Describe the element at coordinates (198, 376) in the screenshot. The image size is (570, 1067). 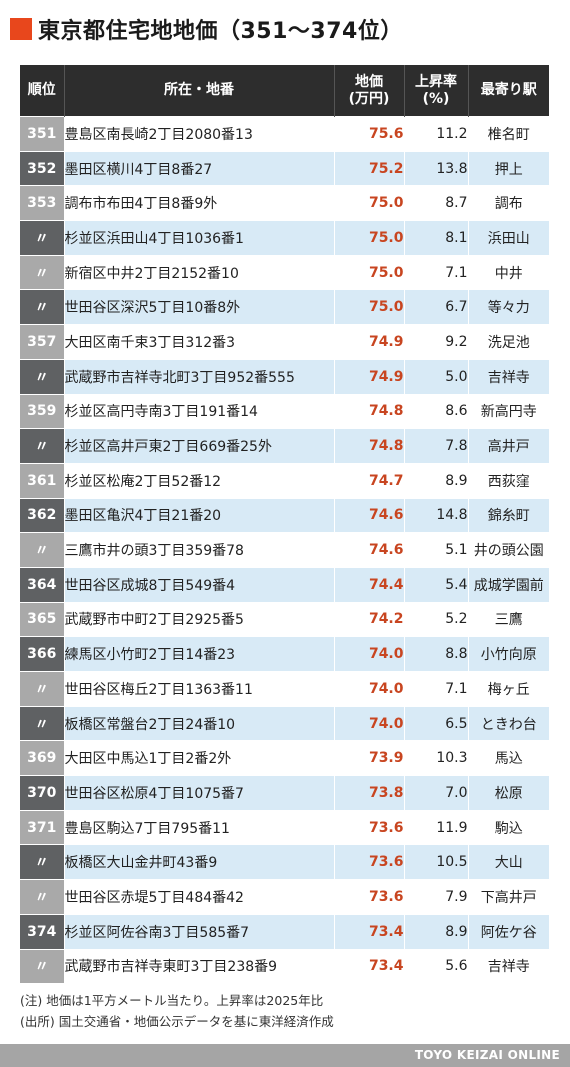
I see `address-cell: 武蔵野市吉祥寺北町3丁目952番555` at that location.